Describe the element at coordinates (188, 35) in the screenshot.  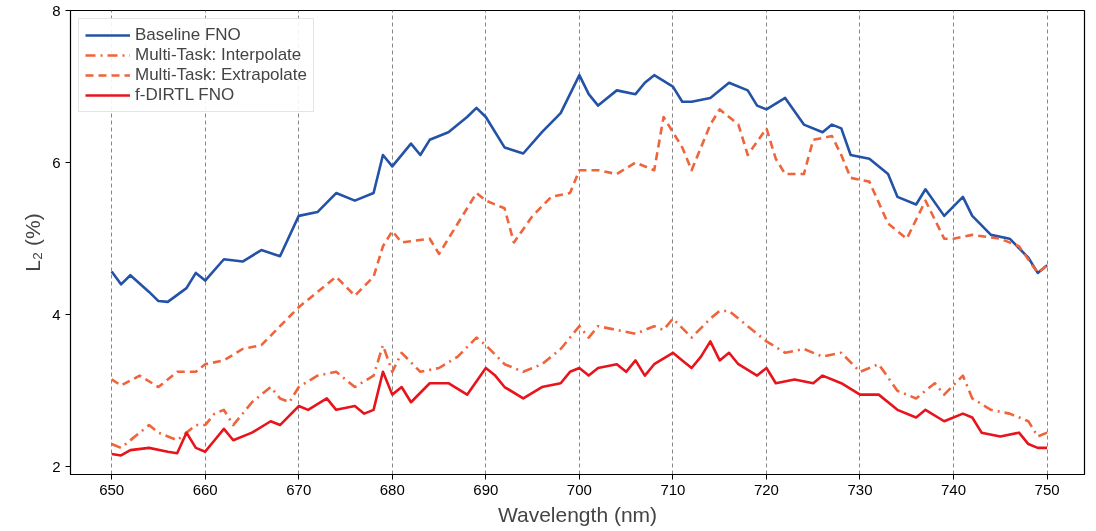
I see `legend-label: Baseline FNO` at that location.